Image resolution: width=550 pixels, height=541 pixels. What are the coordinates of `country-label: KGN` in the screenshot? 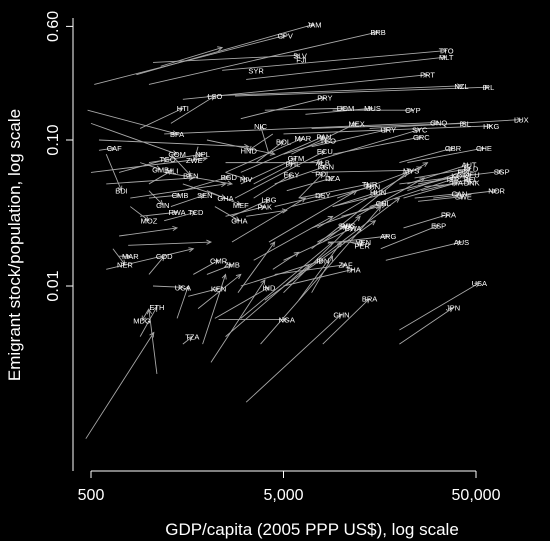 It's located at (326, 166).